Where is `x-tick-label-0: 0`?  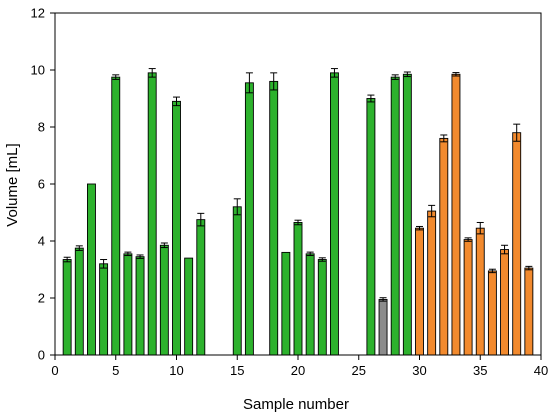 x-tick-label-0: 0 is located at coordinates (54, 370).